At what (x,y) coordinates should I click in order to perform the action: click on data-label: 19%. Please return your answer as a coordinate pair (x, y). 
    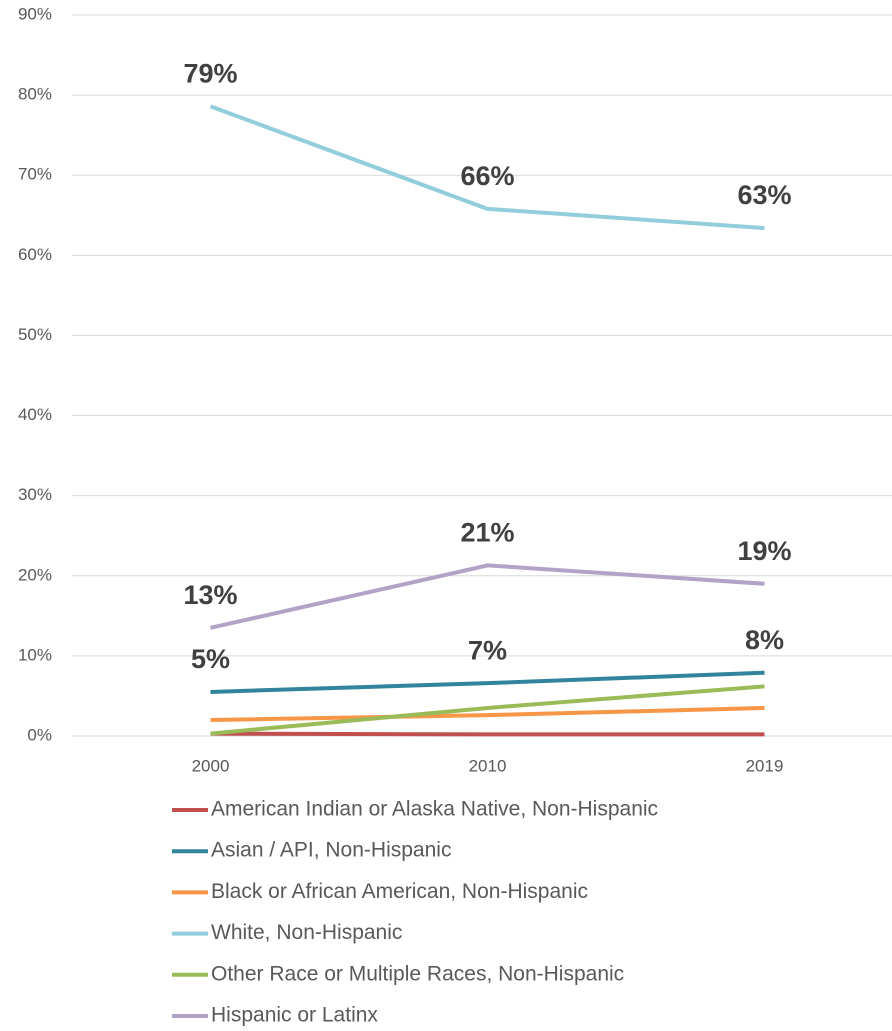
    Looking at the image, I should click on (764, 551).